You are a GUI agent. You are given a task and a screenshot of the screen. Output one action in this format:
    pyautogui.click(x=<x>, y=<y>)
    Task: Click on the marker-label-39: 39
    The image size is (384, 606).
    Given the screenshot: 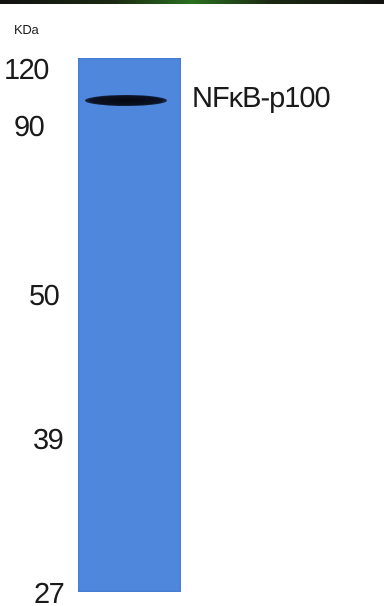 What is the action you would take?
    pyautogui.click(x=48, y=440)
    